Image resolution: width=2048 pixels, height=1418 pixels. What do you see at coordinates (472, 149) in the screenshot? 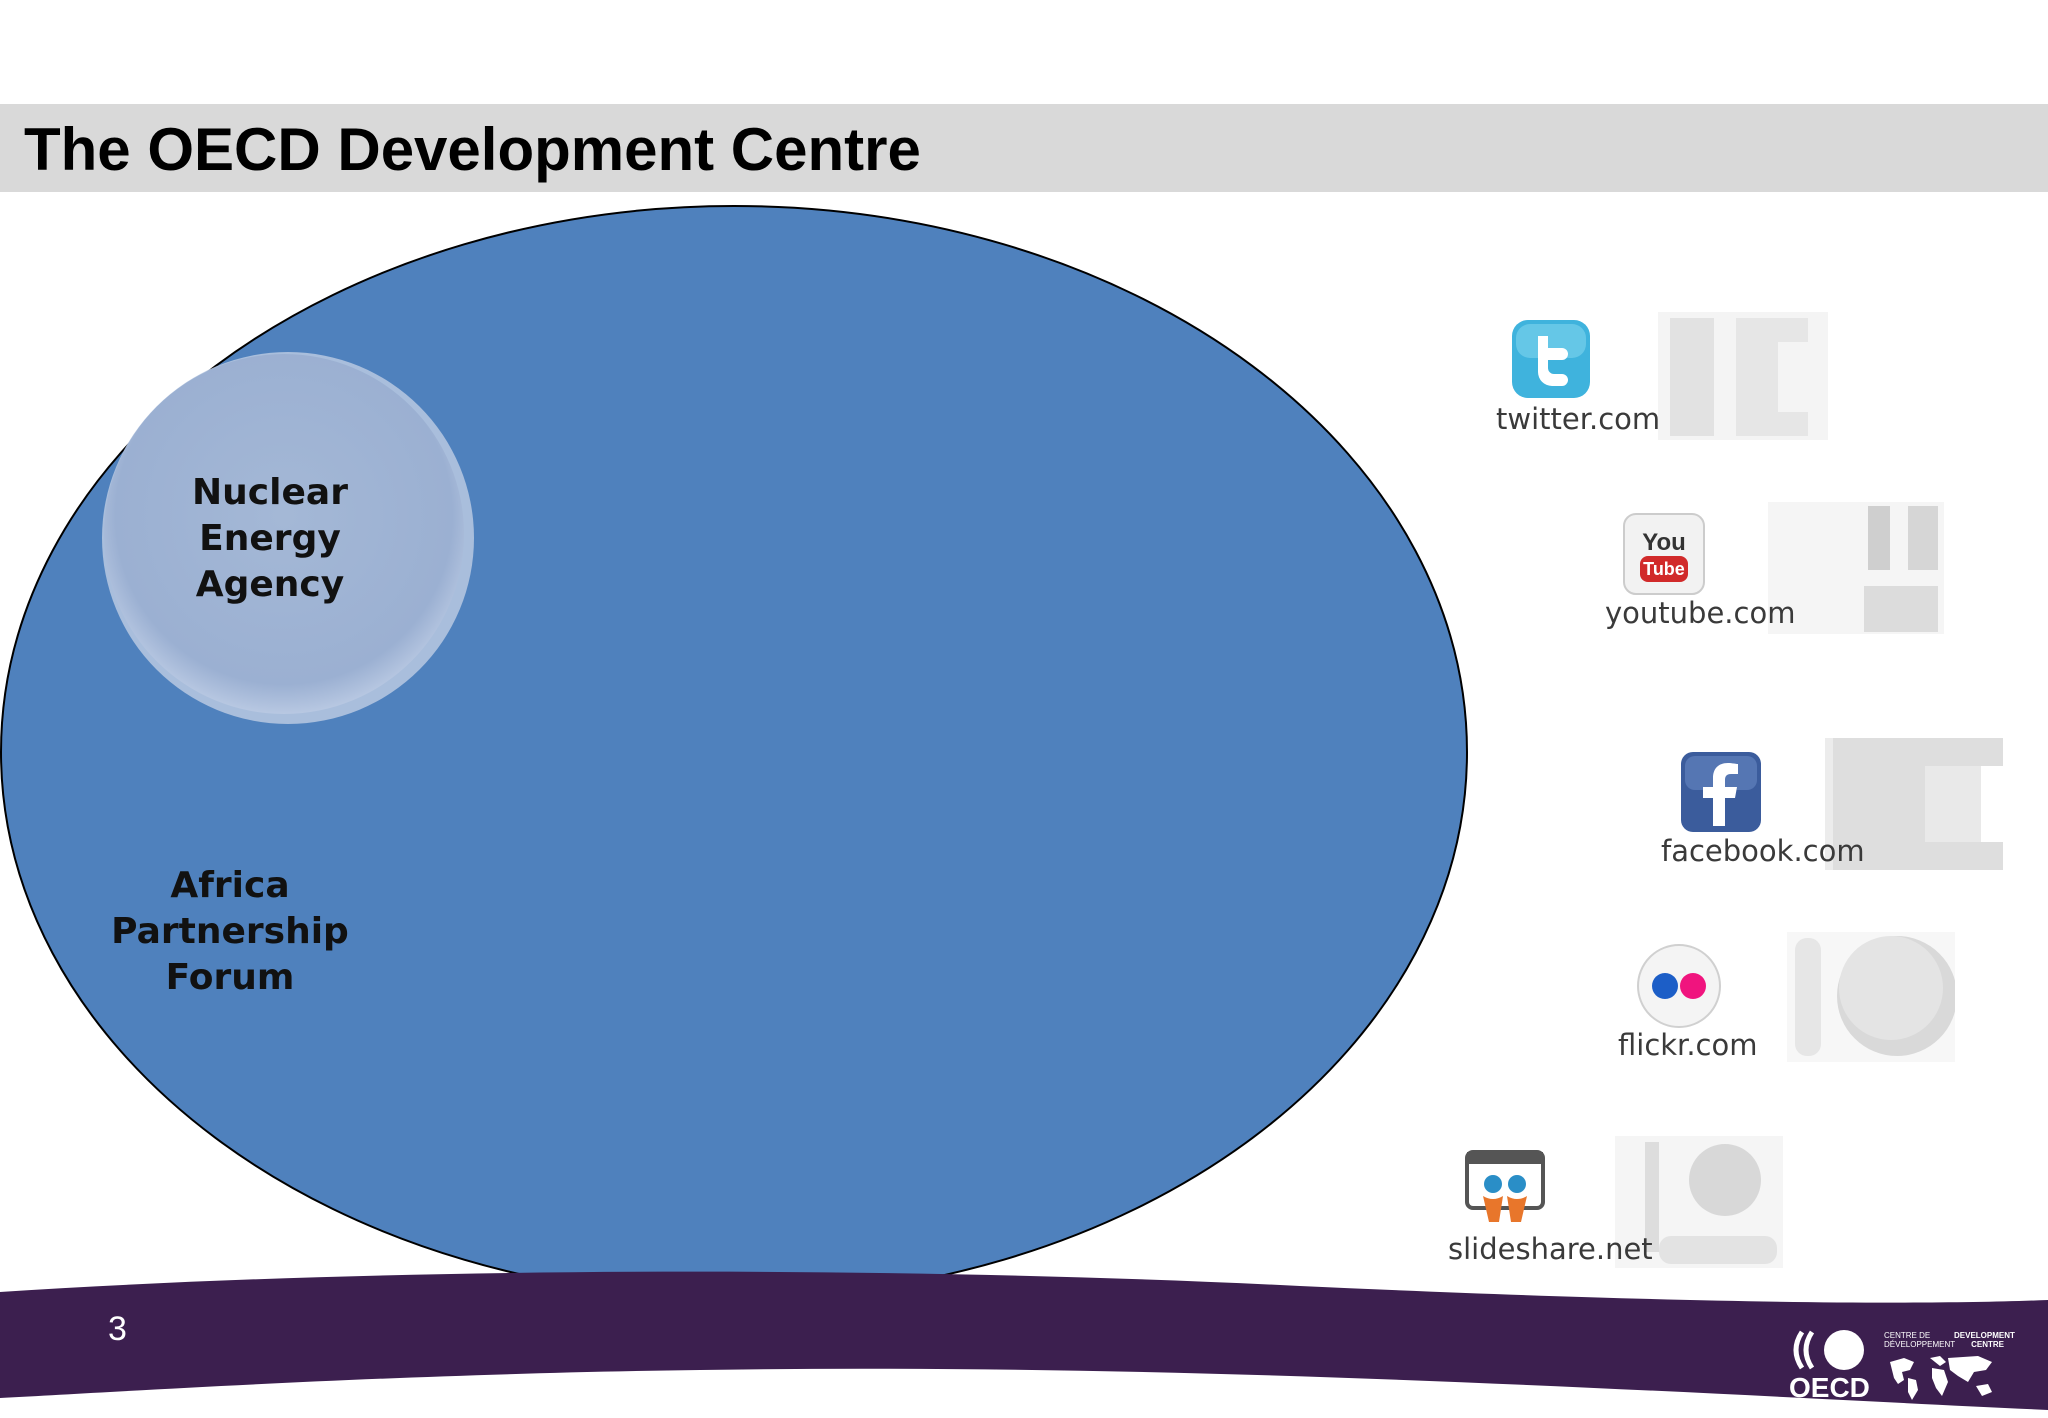
I see `slide-title: The OECD Development Centre` at bounding box center [472, 149].